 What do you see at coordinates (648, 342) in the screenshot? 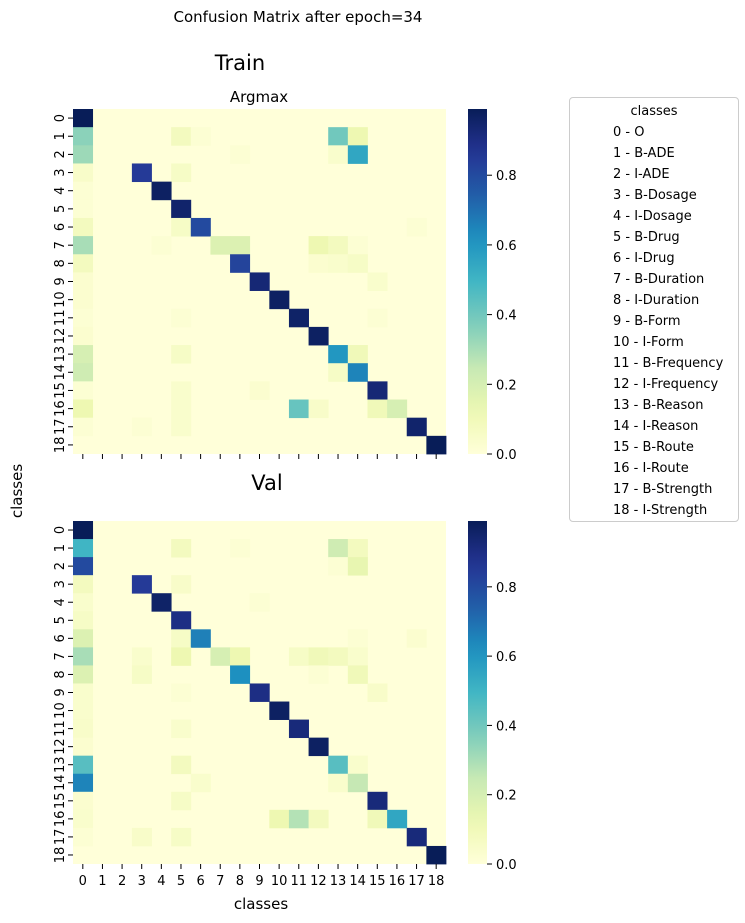
I see `legend-item: 10 - I-Form` at bounding box center [648, 342].